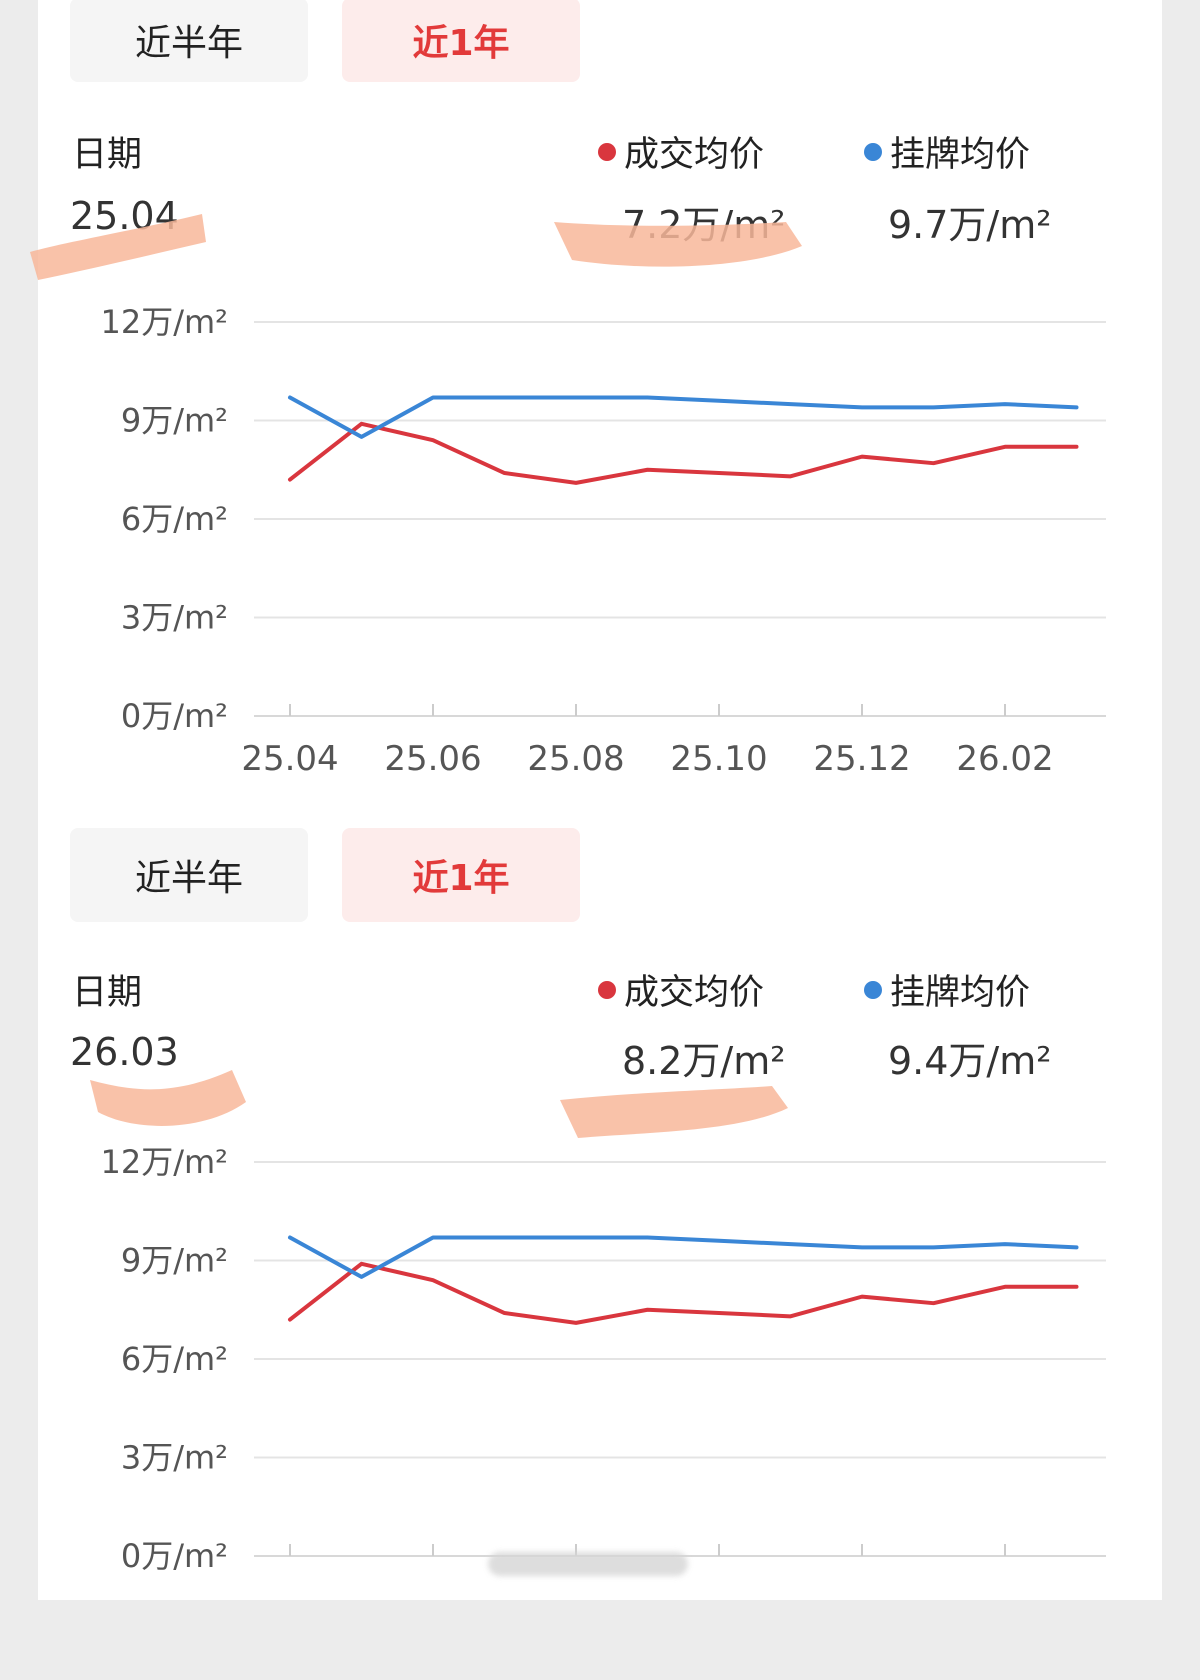  What do you see at coordinates (718, 759) in the screenshot?
I see `x-tick-label: 25.10` at bounding box center [718, 759].